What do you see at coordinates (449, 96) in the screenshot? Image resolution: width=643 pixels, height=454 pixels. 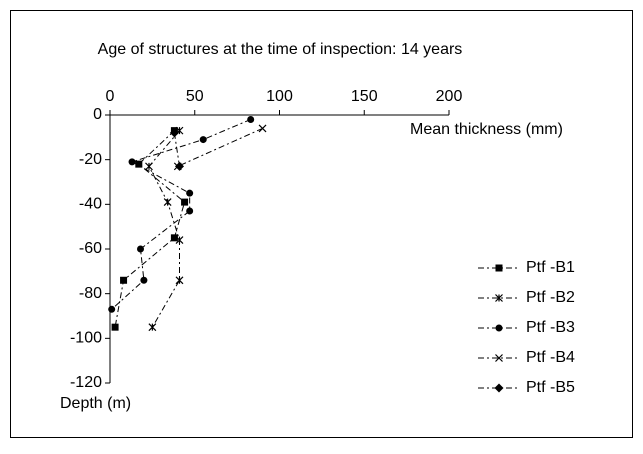 I see `x-tick-label: 200` at bounding box center [449, 96].